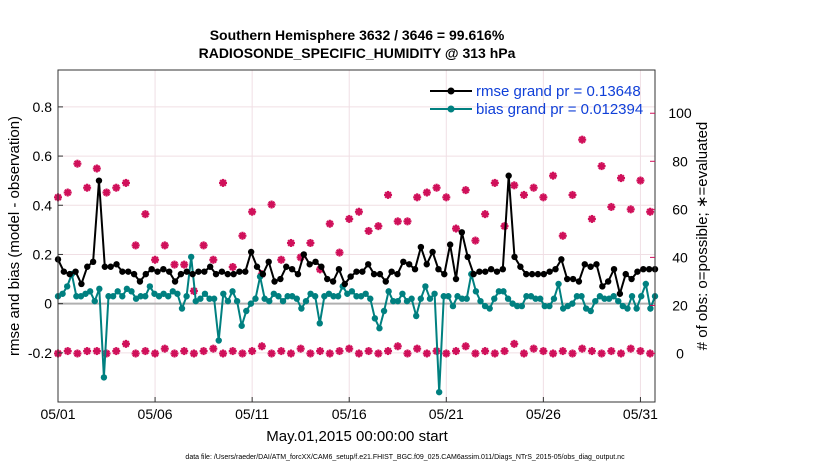 This screenshot has height=470, width=830. Describe the element at coordinates (451, 109) in the screenshot. I see `legend-bias-marker` at that location.